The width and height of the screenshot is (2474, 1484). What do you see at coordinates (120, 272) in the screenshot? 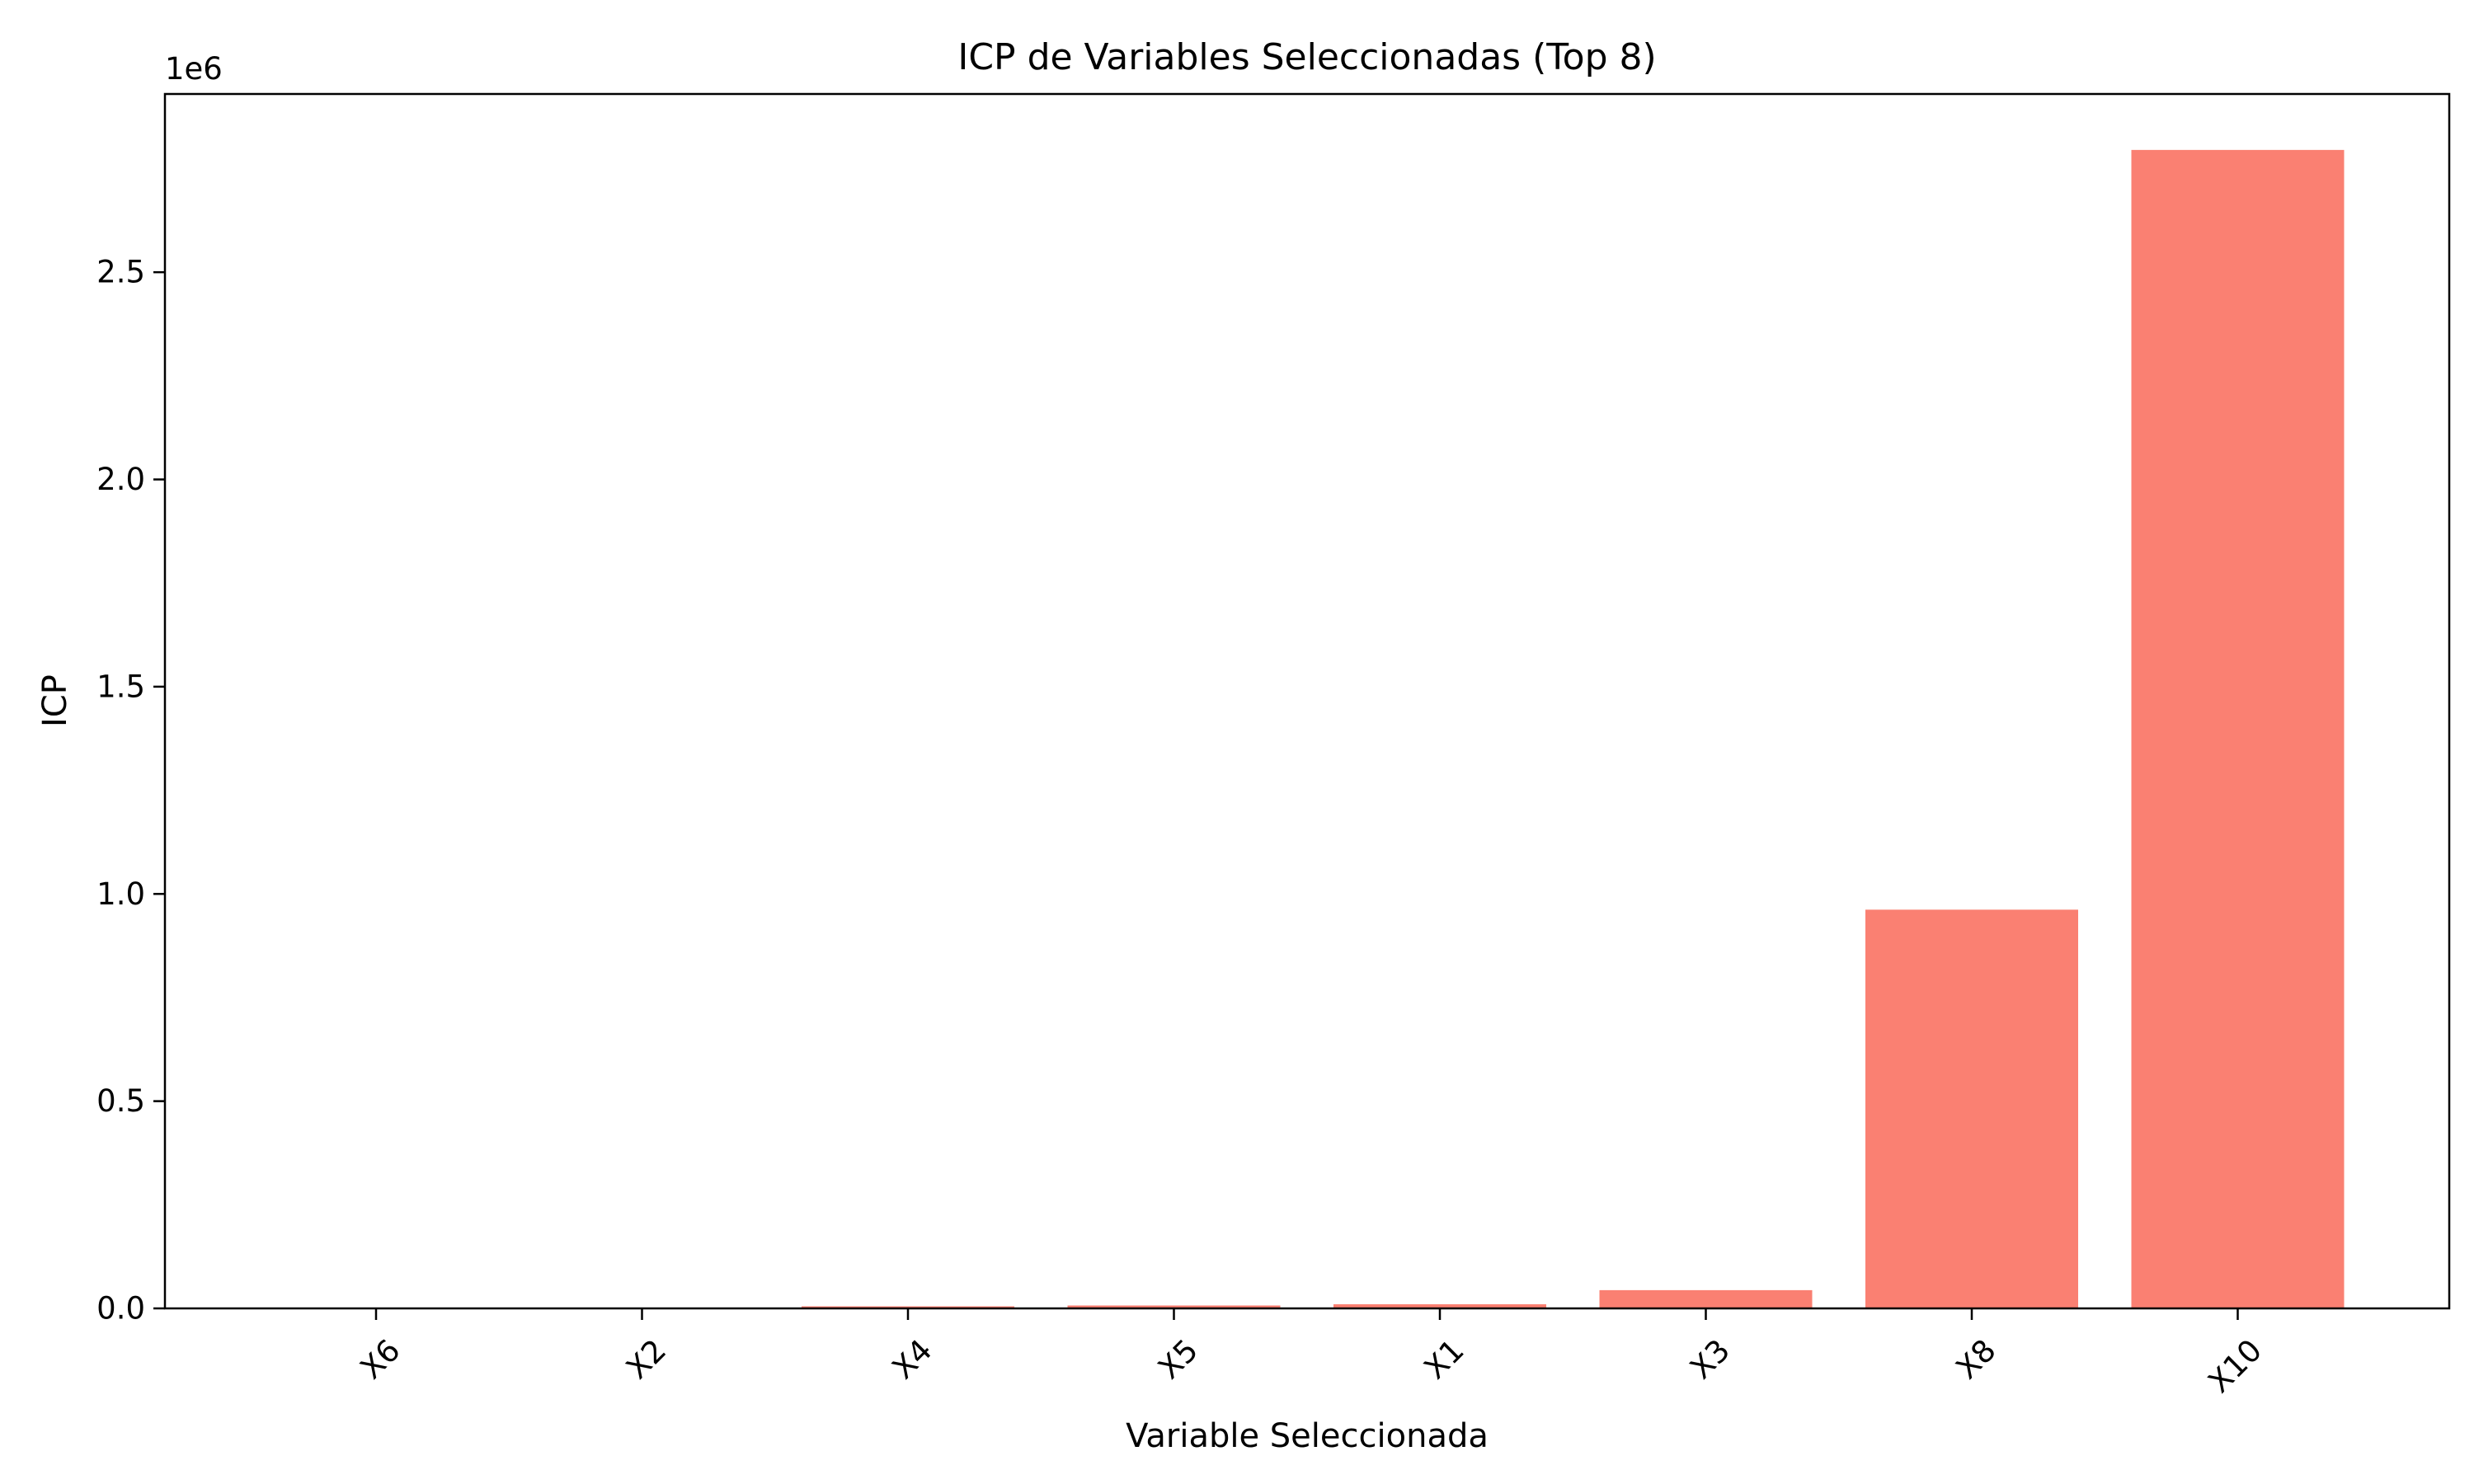
I see `y-tick-label: 2.5` at bounding box center [120, 272].